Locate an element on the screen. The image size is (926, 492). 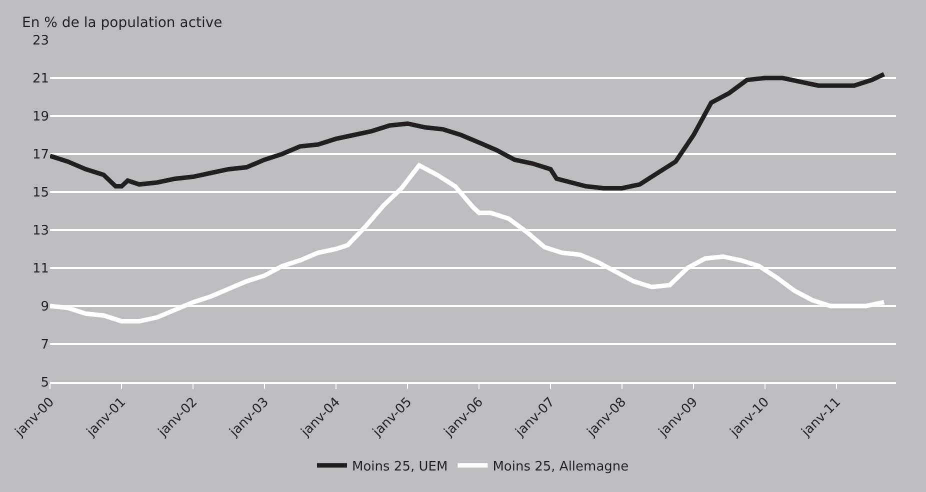
y-tick-label: 19 is located at coordinates (40, 117).